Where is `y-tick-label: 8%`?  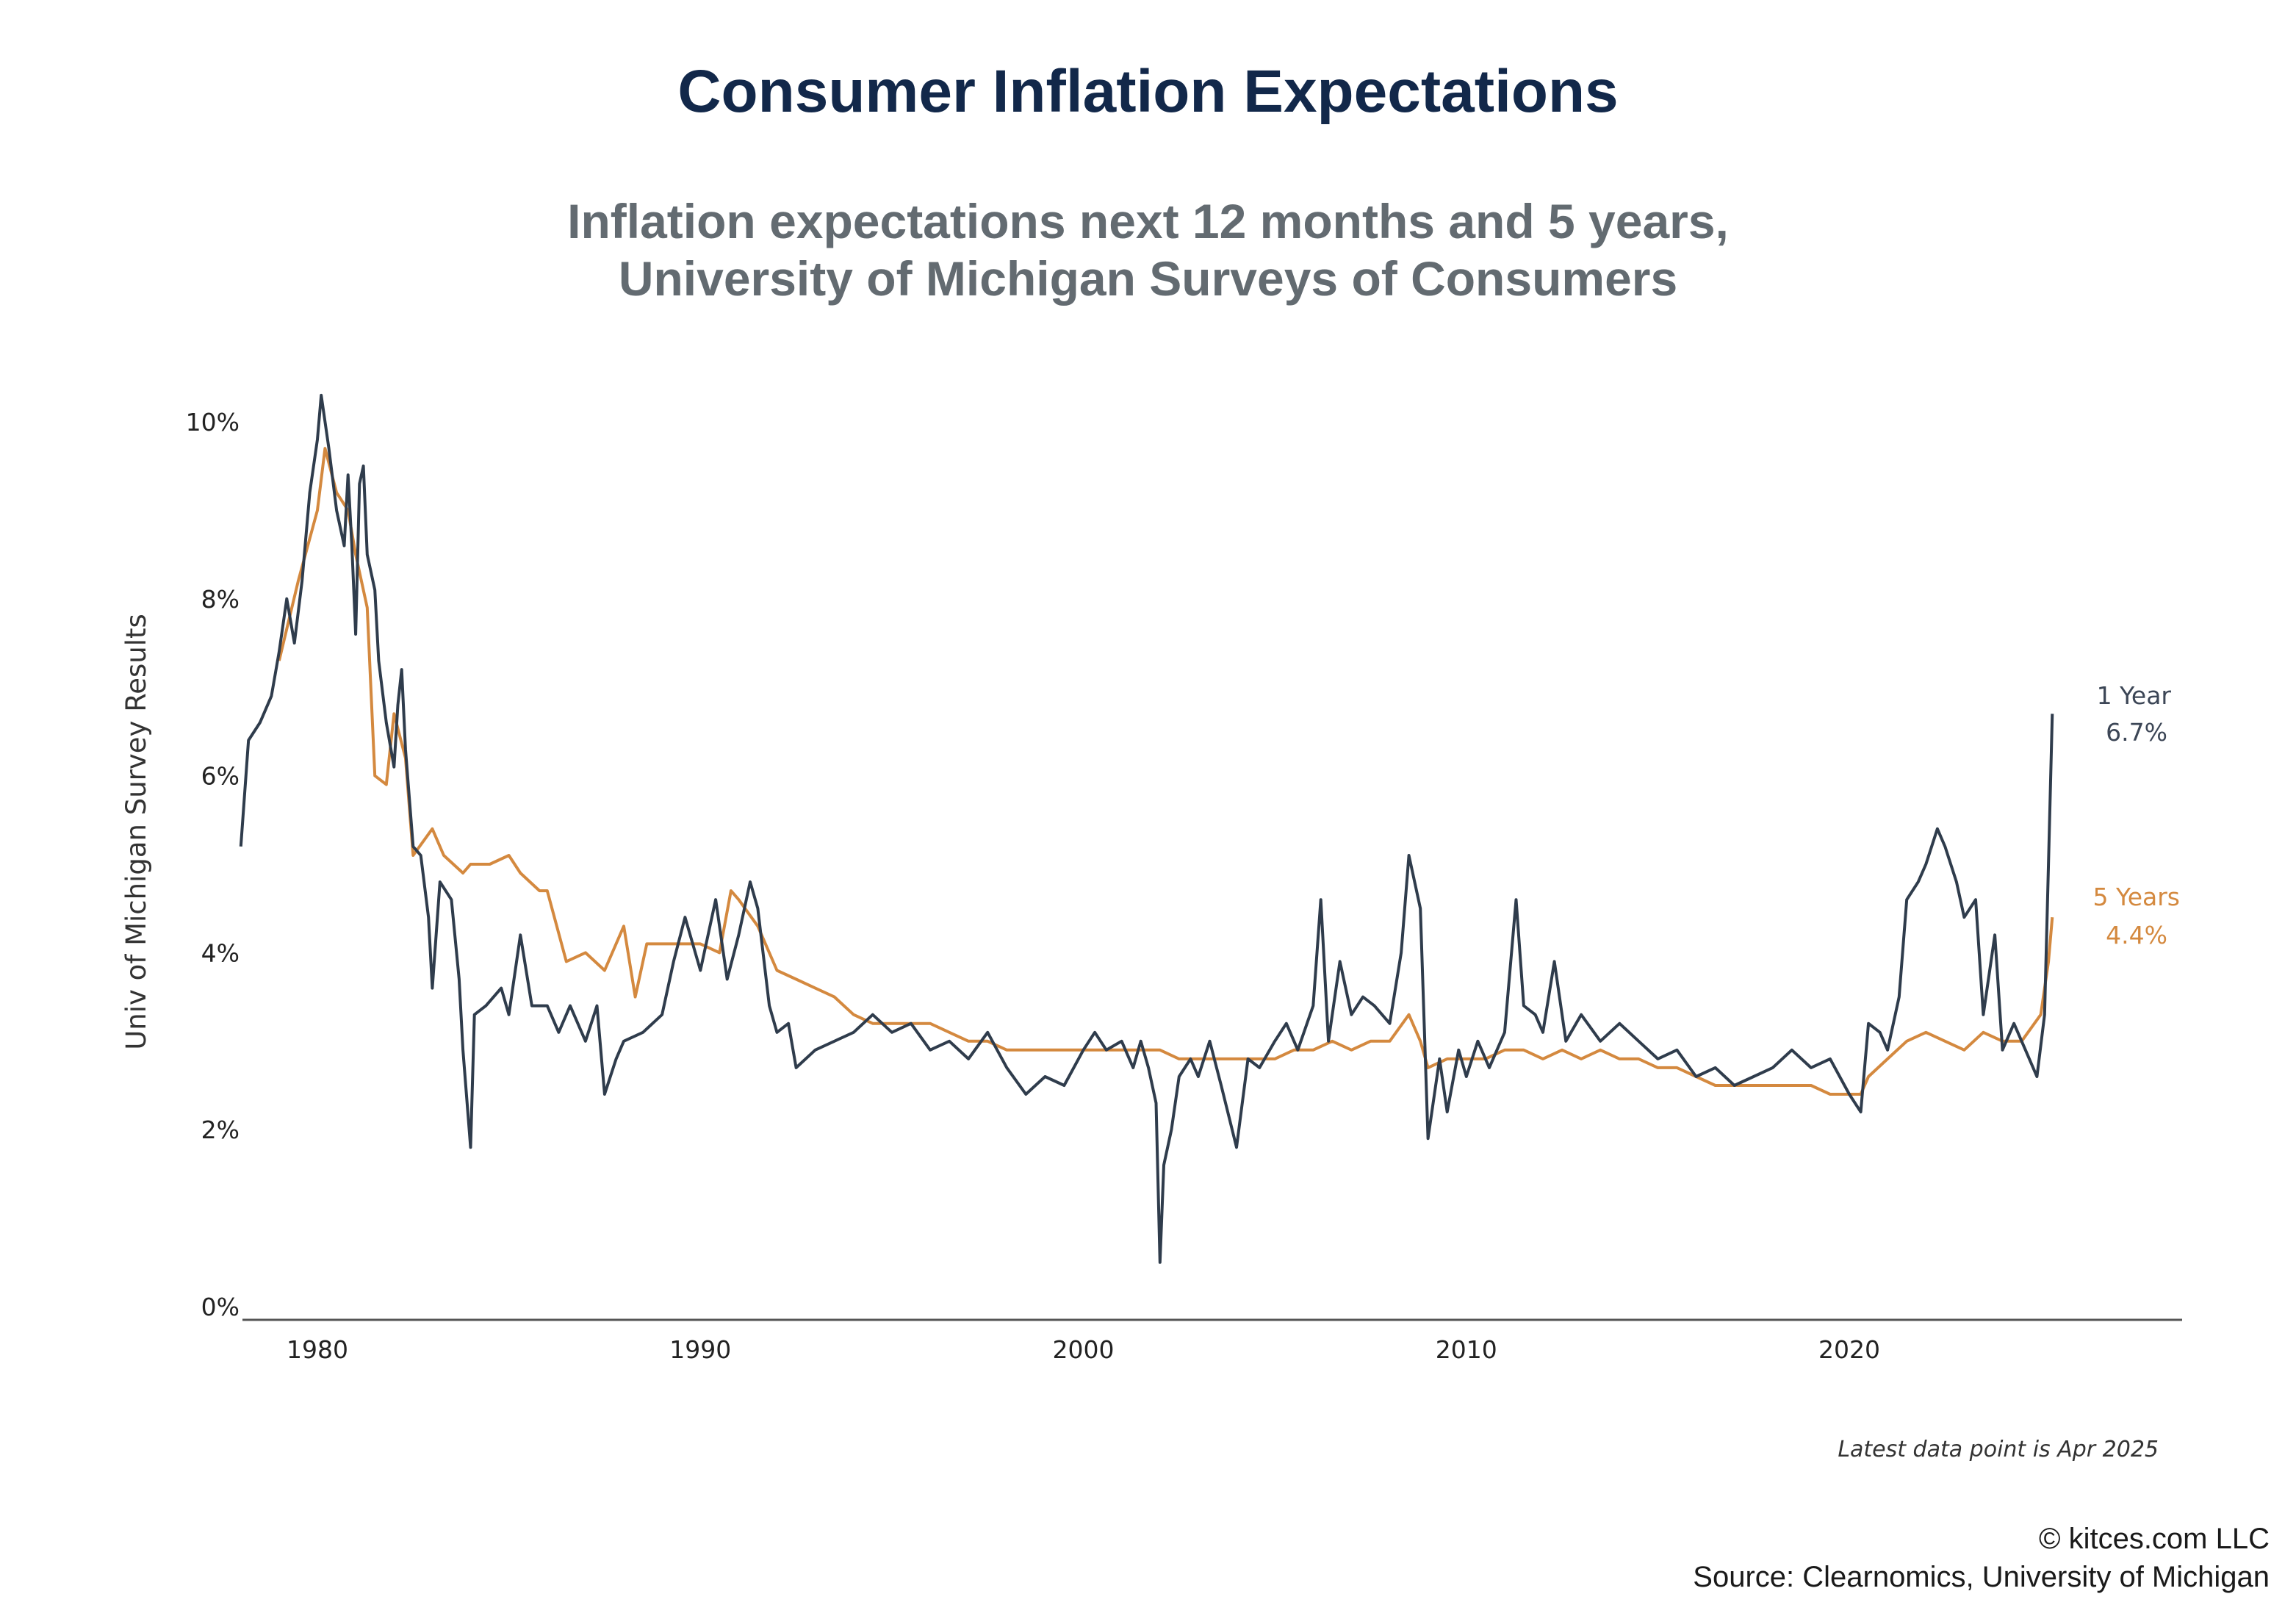 y-tick-label: 8% is located at coordinates (220, 599).